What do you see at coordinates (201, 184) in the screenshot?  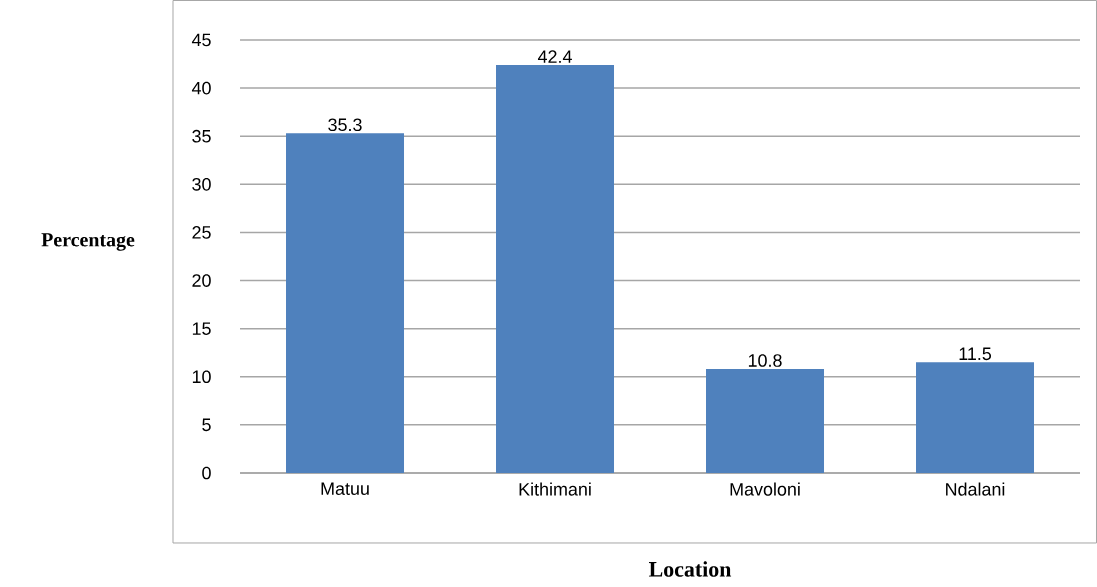 I see `y-tick-label: 30` at bounding box center [201, 184].